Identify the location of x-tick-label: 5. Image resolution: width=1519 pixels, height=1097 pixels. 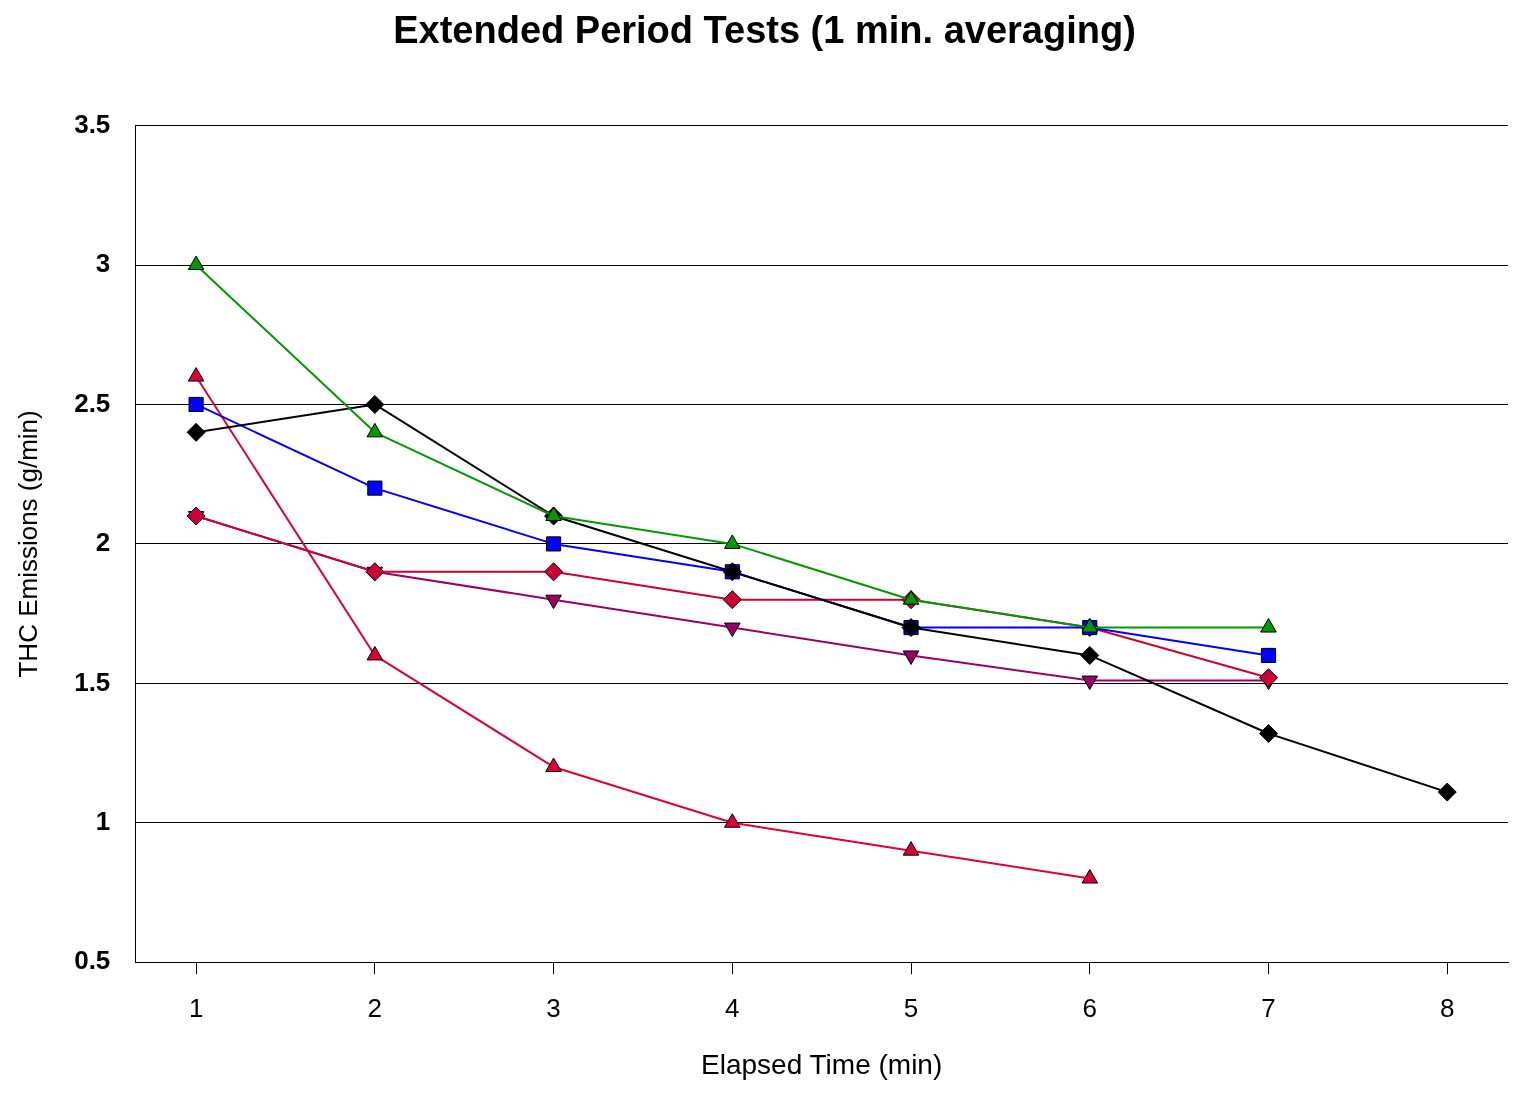
(911, 1007).